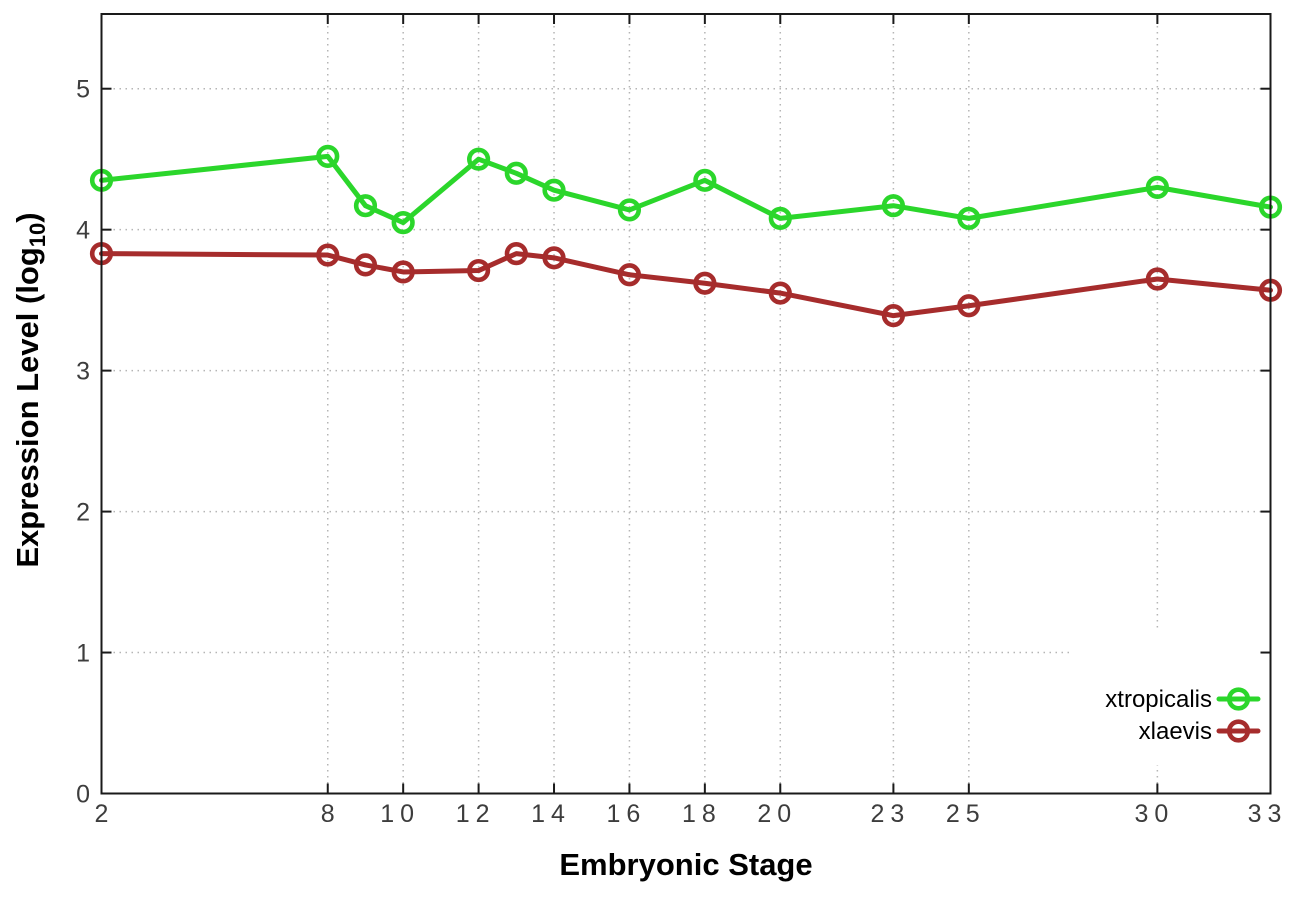 This screenshot has width=1296, height=907. What do you see at coordinates (686, 189) in the screenshot?
I see `series-line-xtropicalis` at bounding box center [686, 189].